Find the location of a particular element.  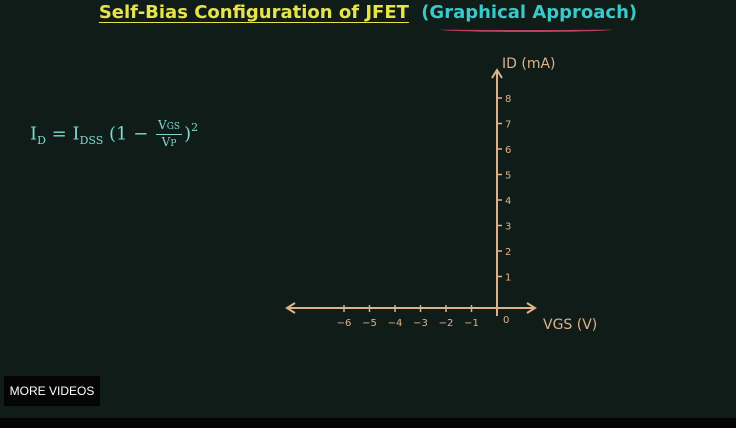

more-videos-button: MORE VIDEOS is located at coordinates (52, 391).